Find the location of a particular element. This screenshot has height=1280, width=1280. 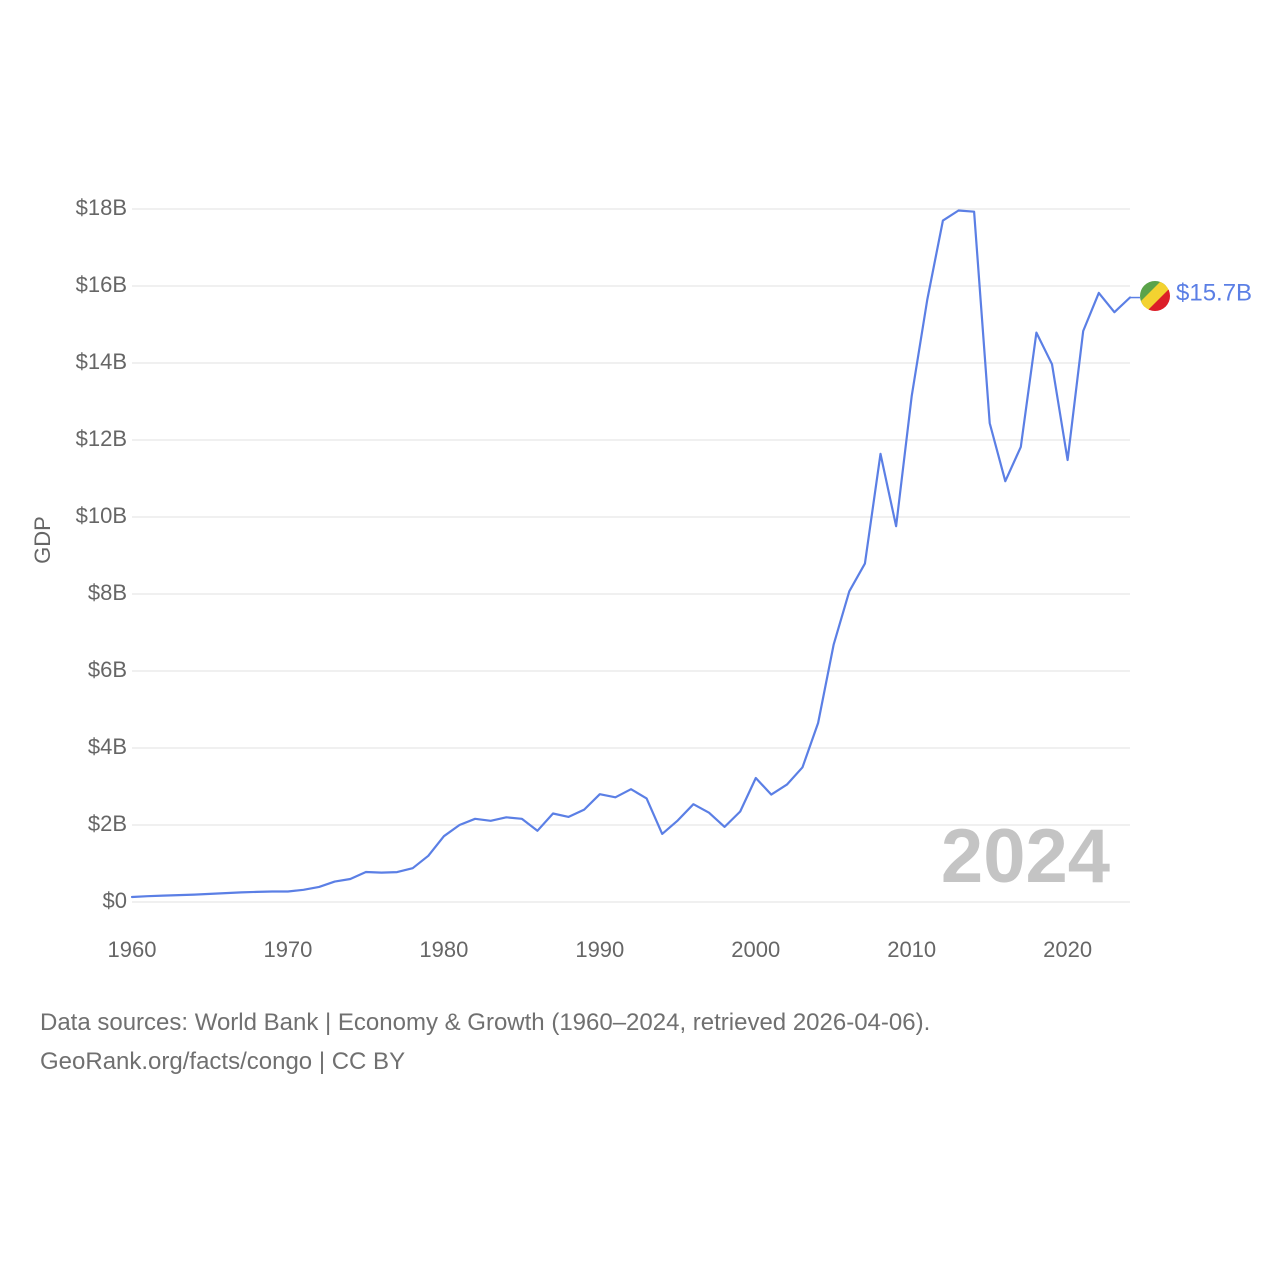

x-tick-label: 2010 is located at coordinates (911, 949).